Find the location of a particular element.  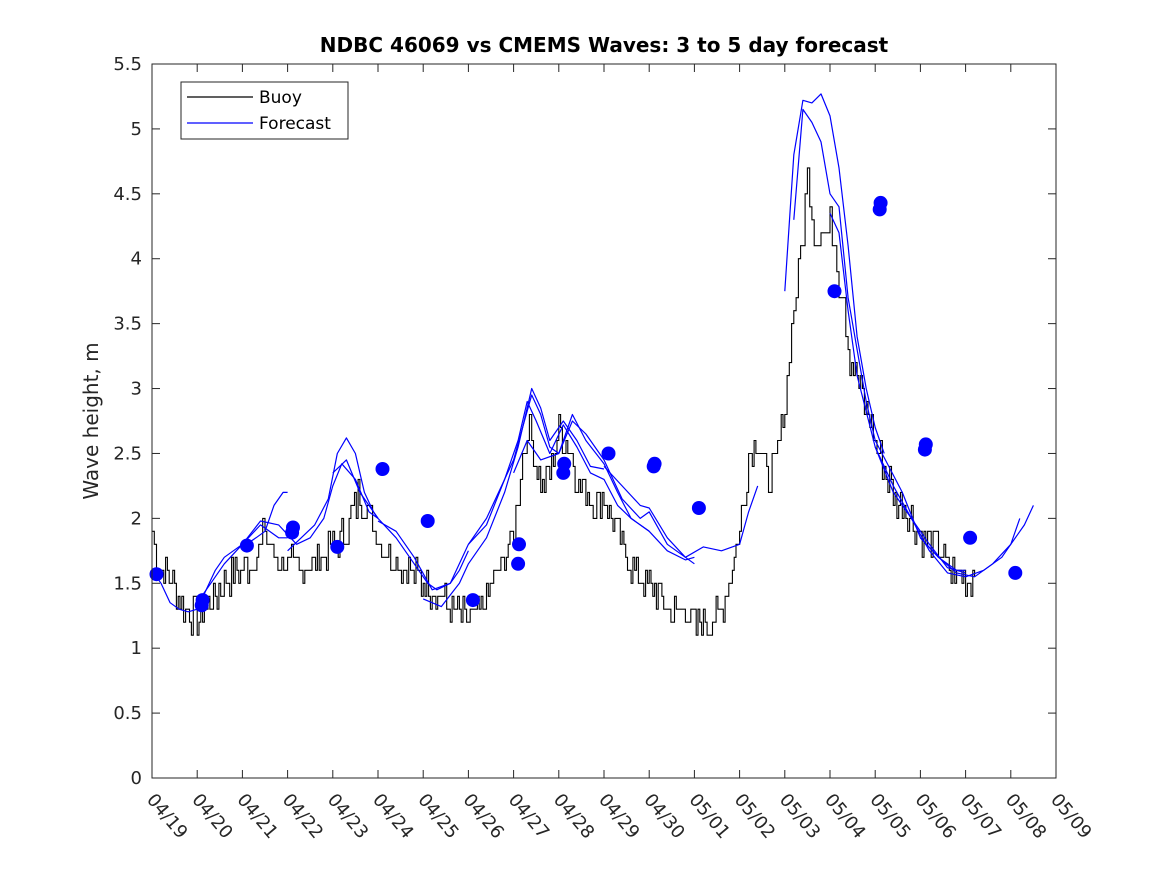

legend-box is located at coordinates (264, 110).